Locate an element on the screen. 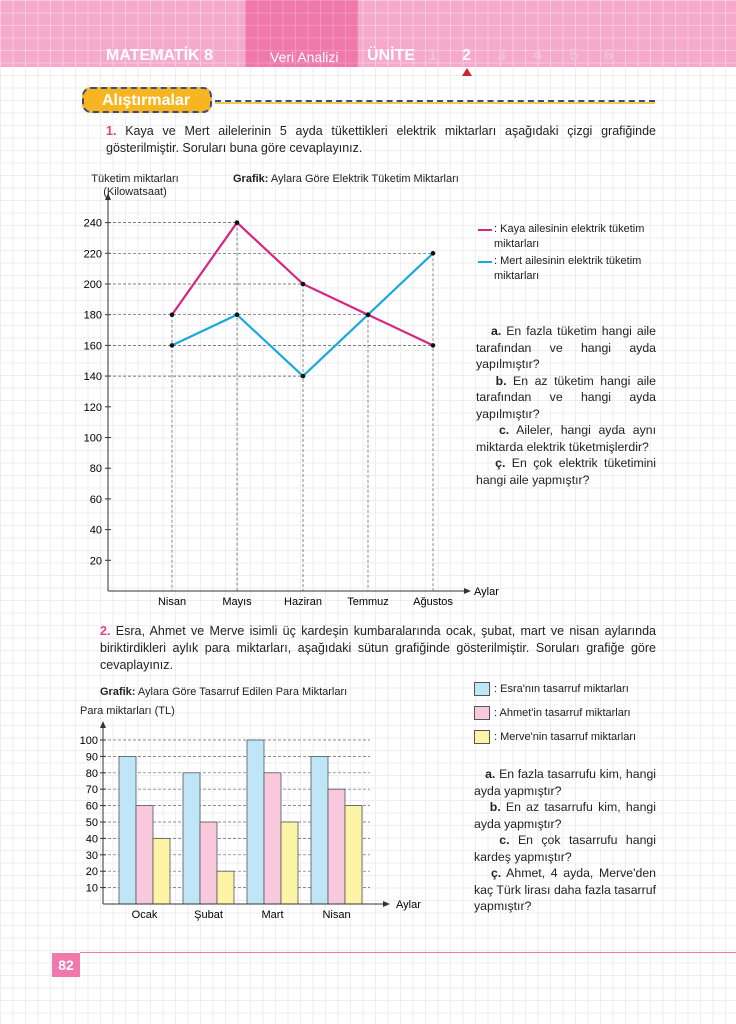 Image resolution: width=736 pixels, height=1024 pixels. y-tick-label: 60 is located at coordinates (96, 500).